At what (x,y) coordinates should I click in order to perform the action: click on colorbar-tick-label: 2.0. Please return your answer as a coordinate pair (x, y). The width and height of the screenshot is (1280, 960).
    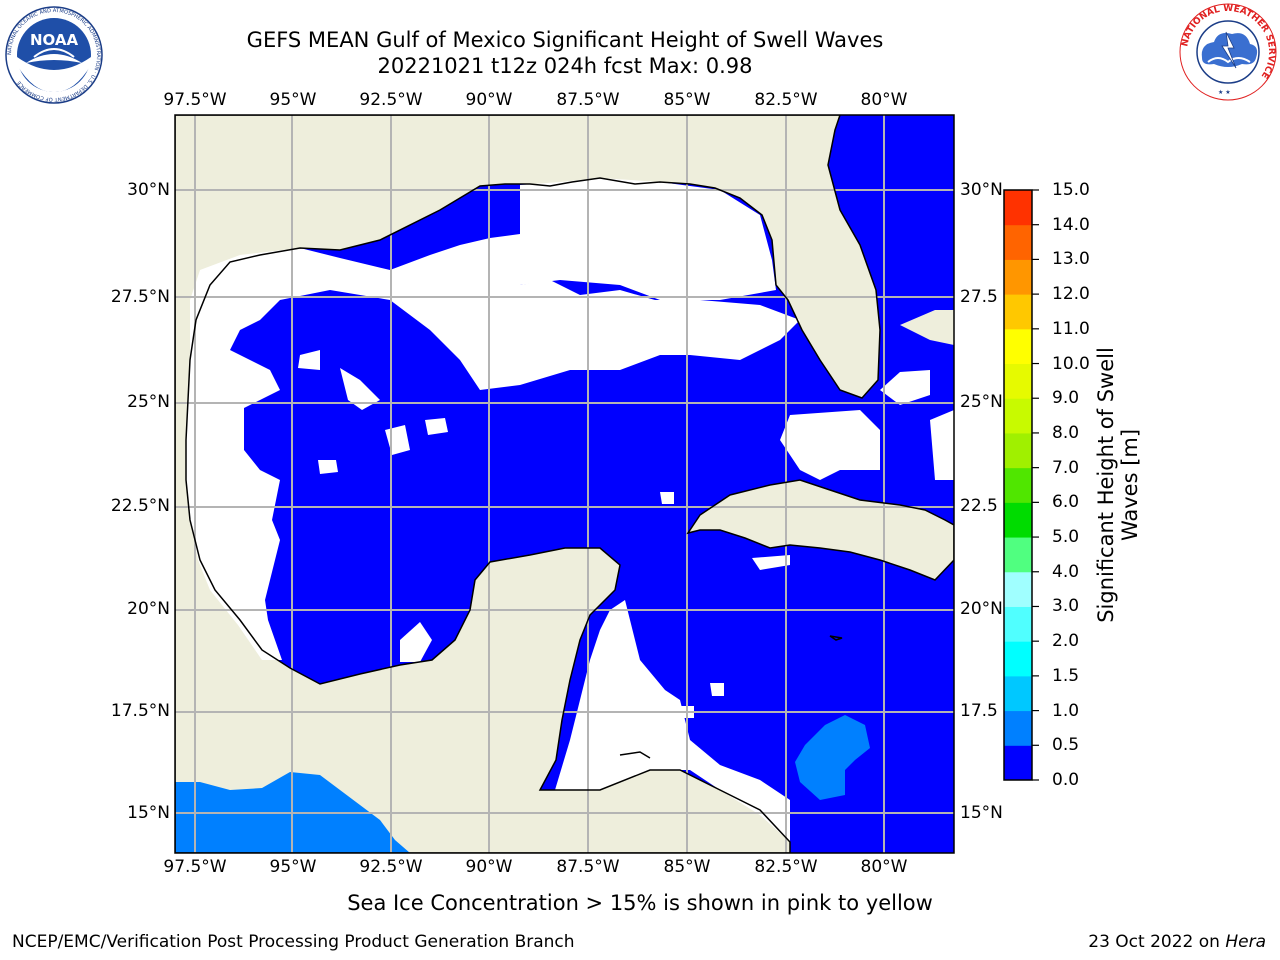
    Looking at the image, I should click on (1066, 641).